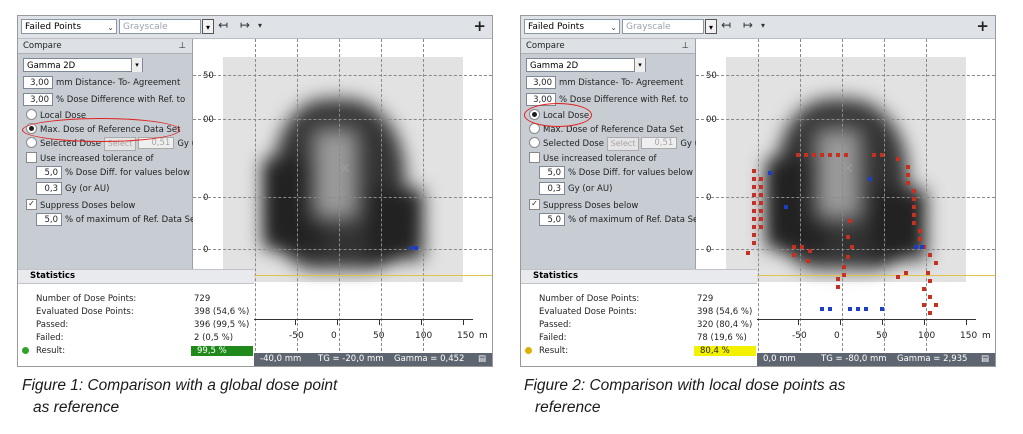  Describe the element at coordinates (206, 250) in the screenshot. I see `y-tick-label: 0` at that location.